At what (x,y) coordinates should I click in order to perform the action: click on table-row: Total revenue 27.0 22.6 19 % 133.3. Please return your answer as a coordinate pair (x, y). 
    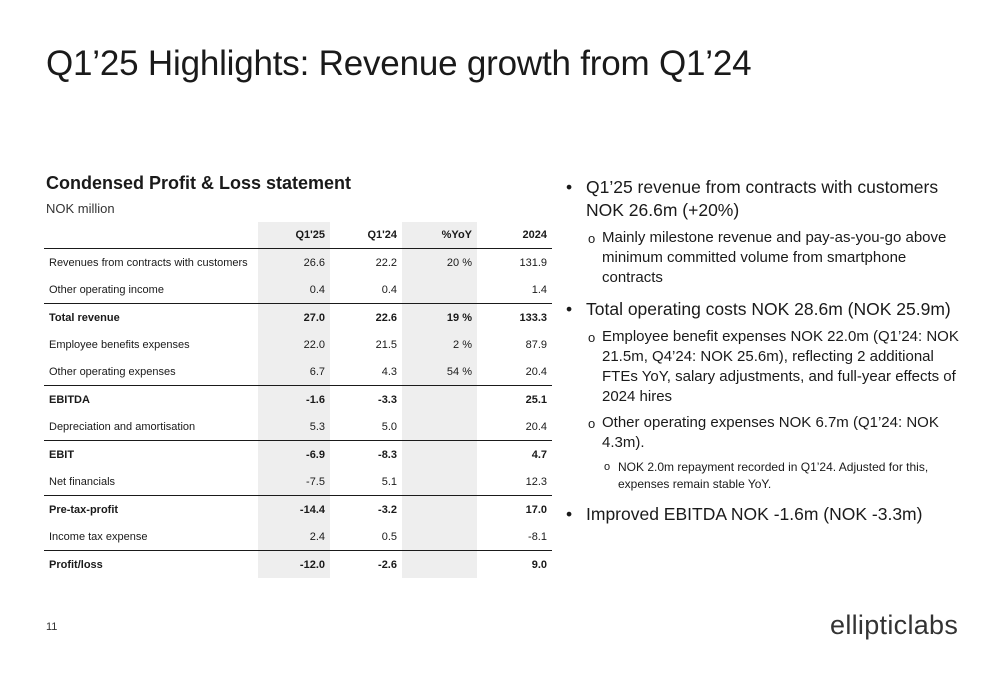
    Looking at the image, I should click on (298, 317).